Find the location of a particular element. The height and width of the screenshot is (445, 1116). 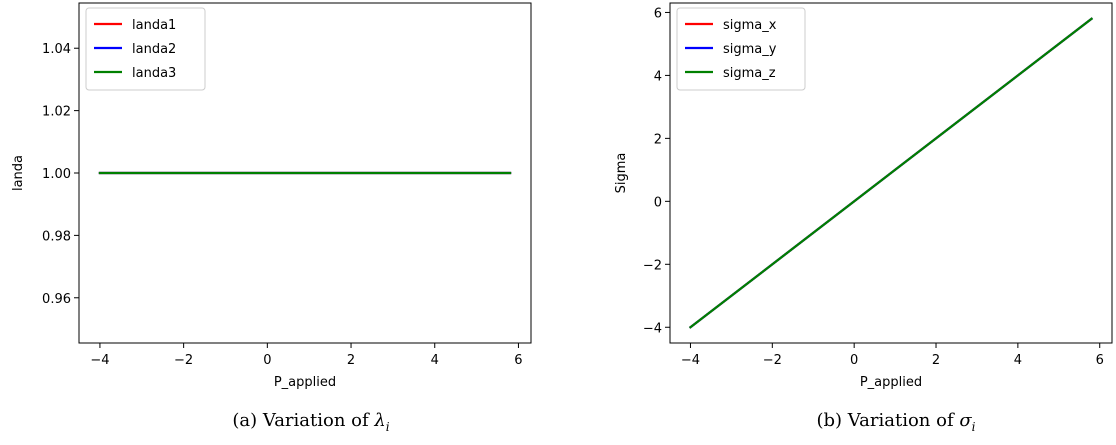

legend-label-sigma_y: sigma_y is located at coordinates (750, 49).